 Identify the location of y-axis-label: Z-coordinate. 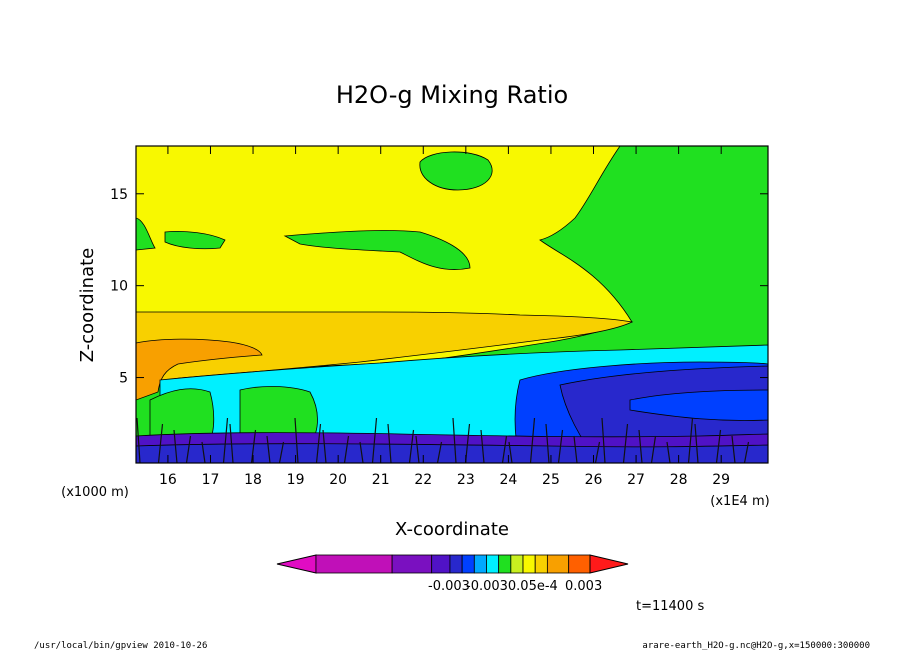
(87, 305).